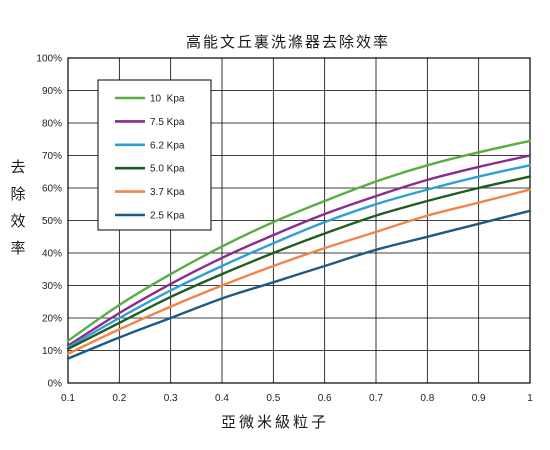 The width and height of the screenshot is (550, 450). I want to click on x-axis-title: 亞微米級粒子, so click(275, 422).